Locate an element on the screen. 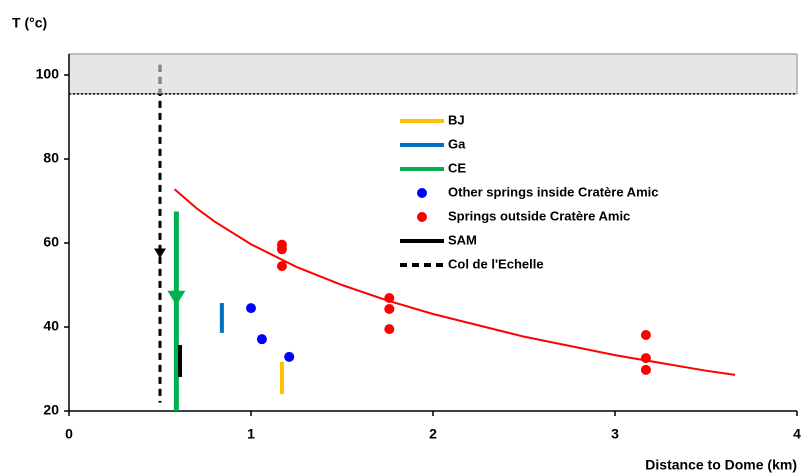  x-axis-label: Distance to Dome (km) is located at coordinates (721, 465).